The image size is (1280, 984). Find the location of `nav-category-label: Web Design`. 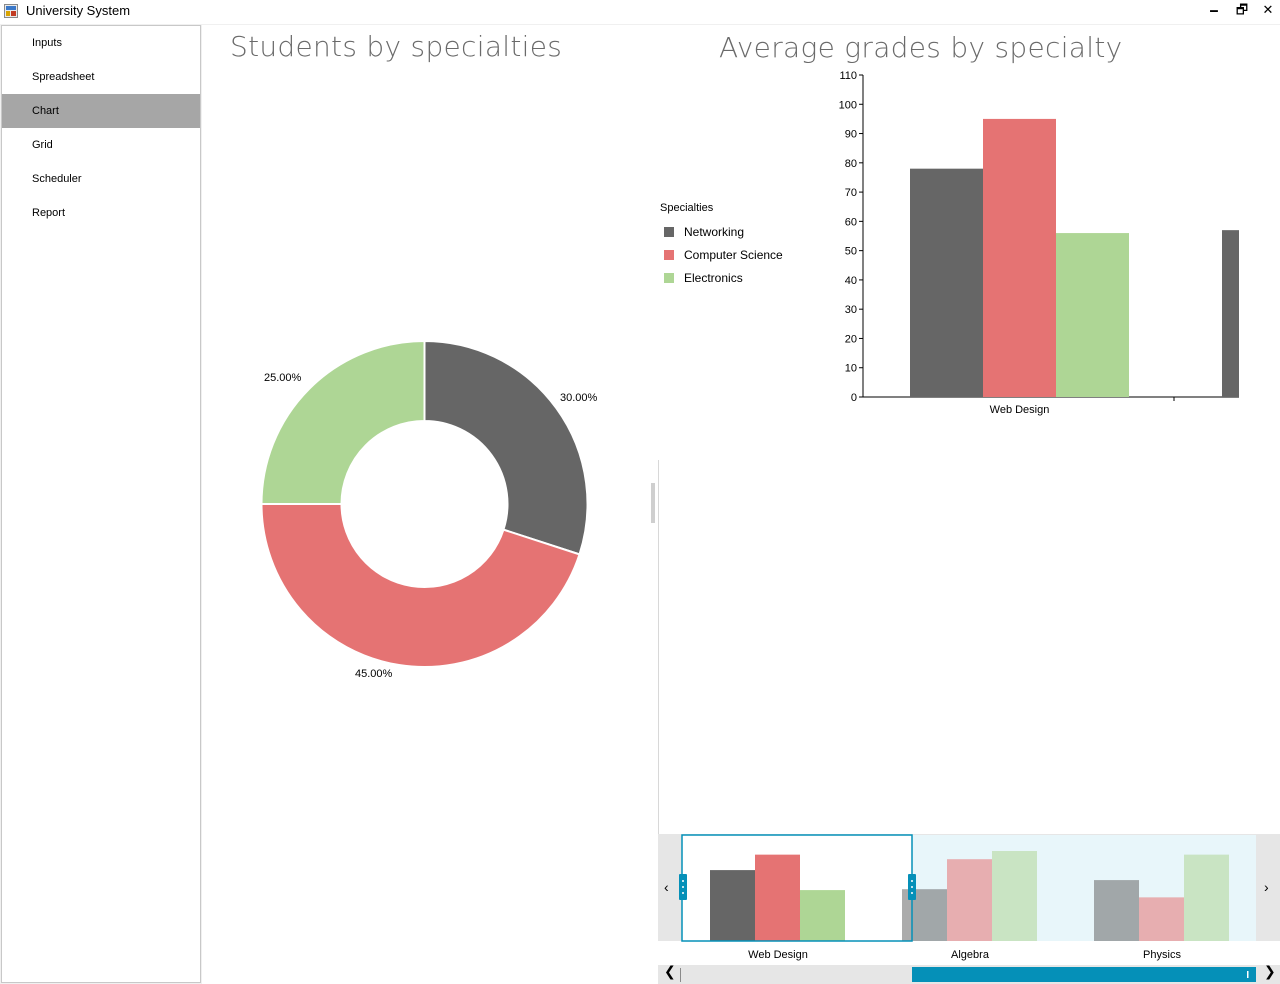

nav-category-label: Web Design is located at coordinates (778, 955).